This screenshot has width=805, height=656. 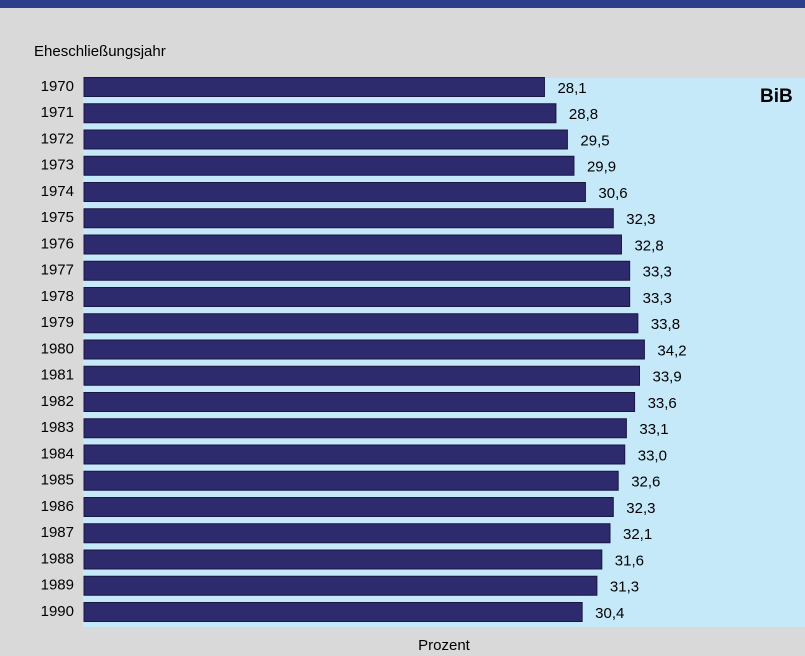 What do you see at coordinates (671, 350) in the screenshot?
I see `value-label: 34,2` at bounding box center [671, 350].